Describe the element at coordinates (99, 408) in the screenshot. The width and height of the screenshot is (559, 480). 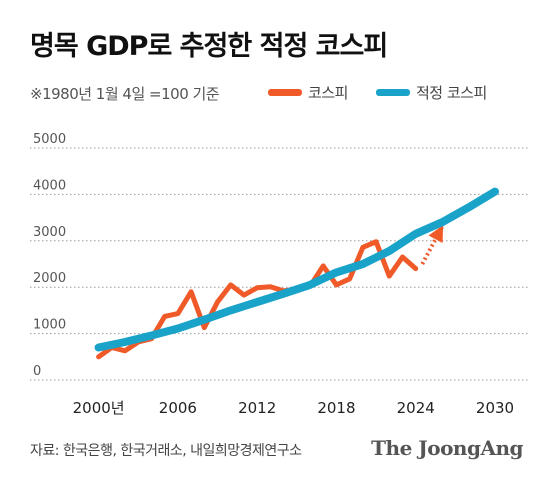
I see `x-tick-label: 2000년` at that location.